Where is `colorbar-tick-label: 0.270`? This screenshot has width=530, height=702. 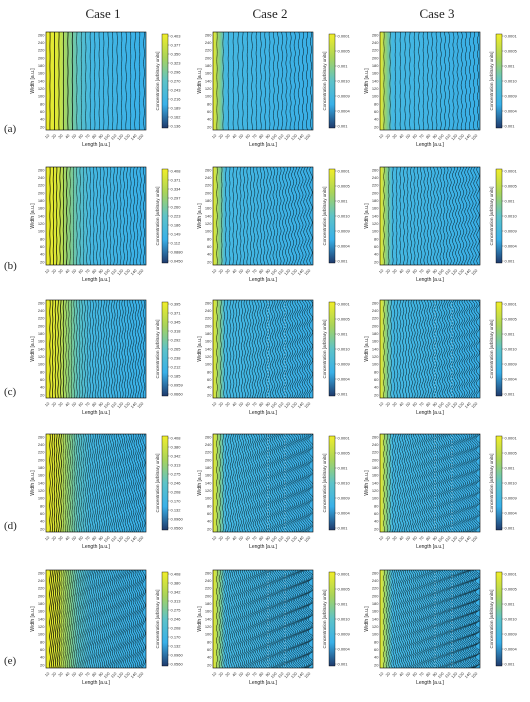 colorbar-tick-label: 0.270 is located at coordinates (176, 80).